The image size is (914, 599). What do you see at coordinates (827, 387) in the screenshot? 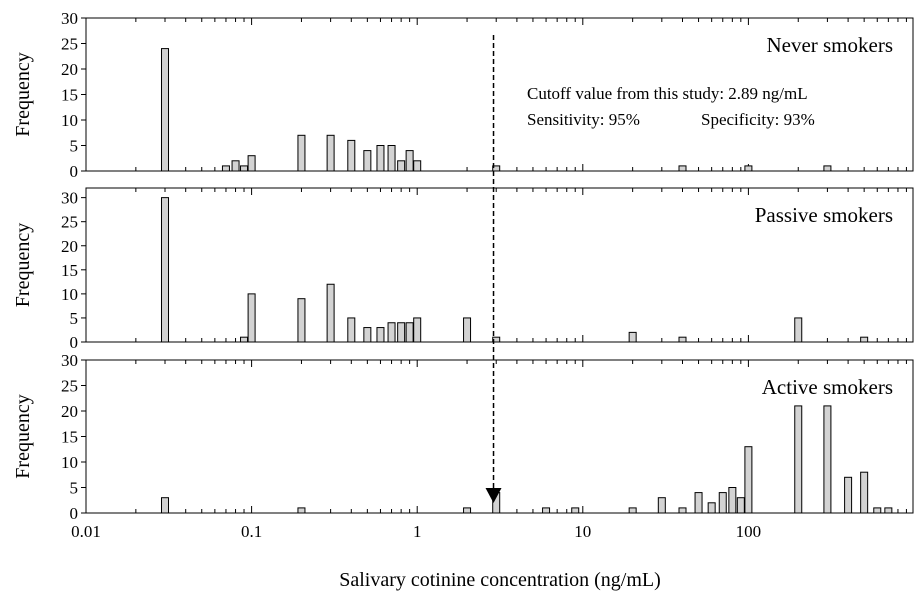
I see `panel-label: Active smokers` at bounding box center [827, 387].